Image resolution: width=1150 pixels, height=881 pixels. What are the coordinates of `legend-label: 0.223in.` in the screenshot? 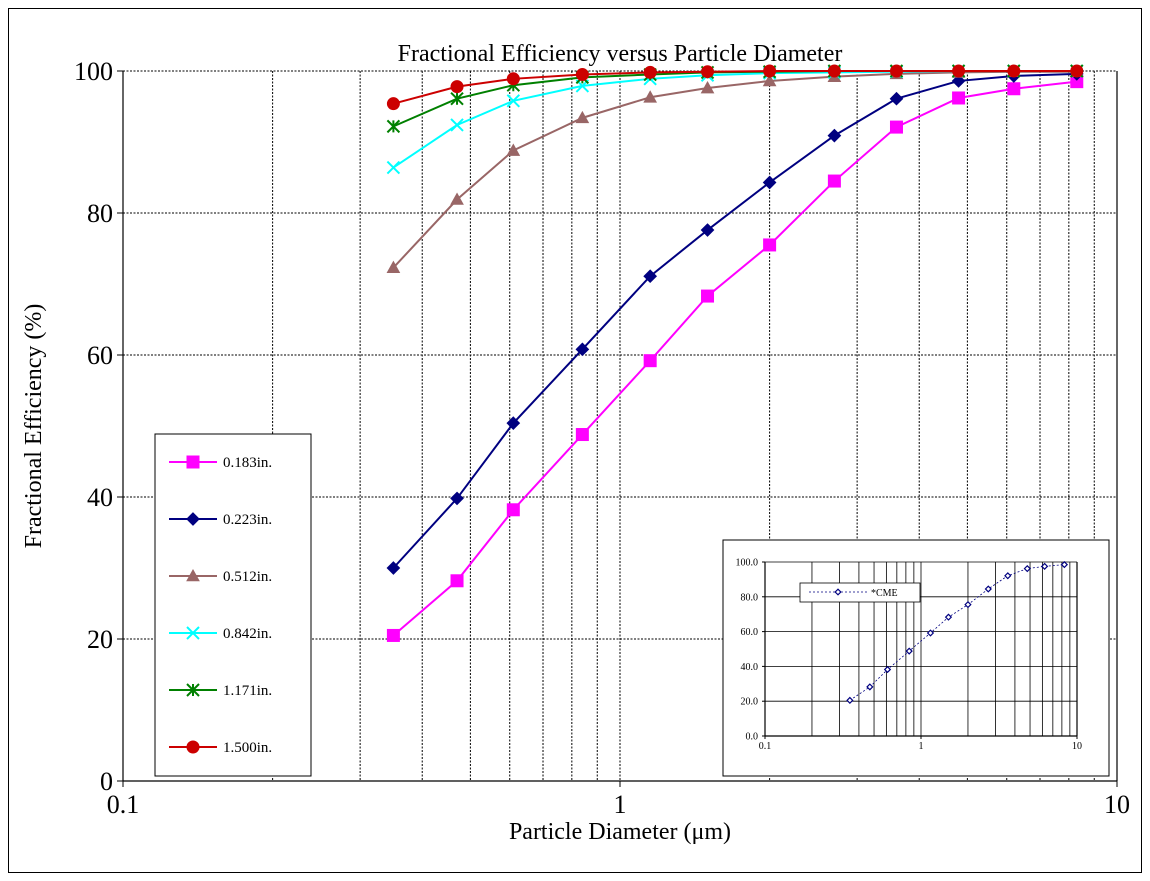 It's located at (247, 520).